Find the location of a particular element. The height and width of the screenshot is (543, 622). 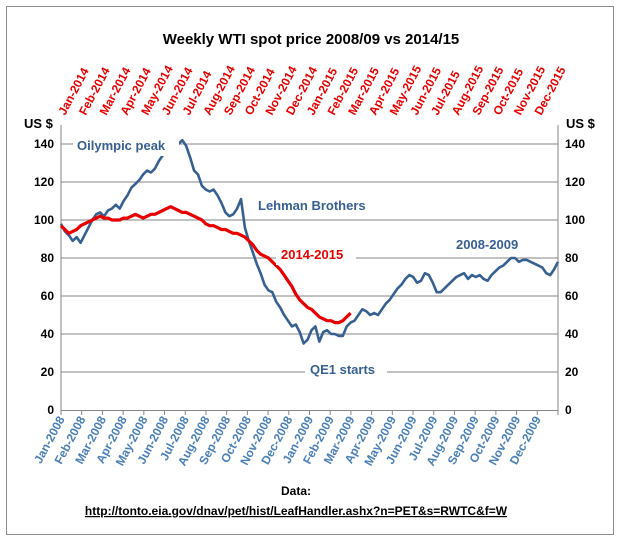

chart-title: Weekly WTI spot price 2008/09 vs 2014/15 is located at coordinates (311, 39).